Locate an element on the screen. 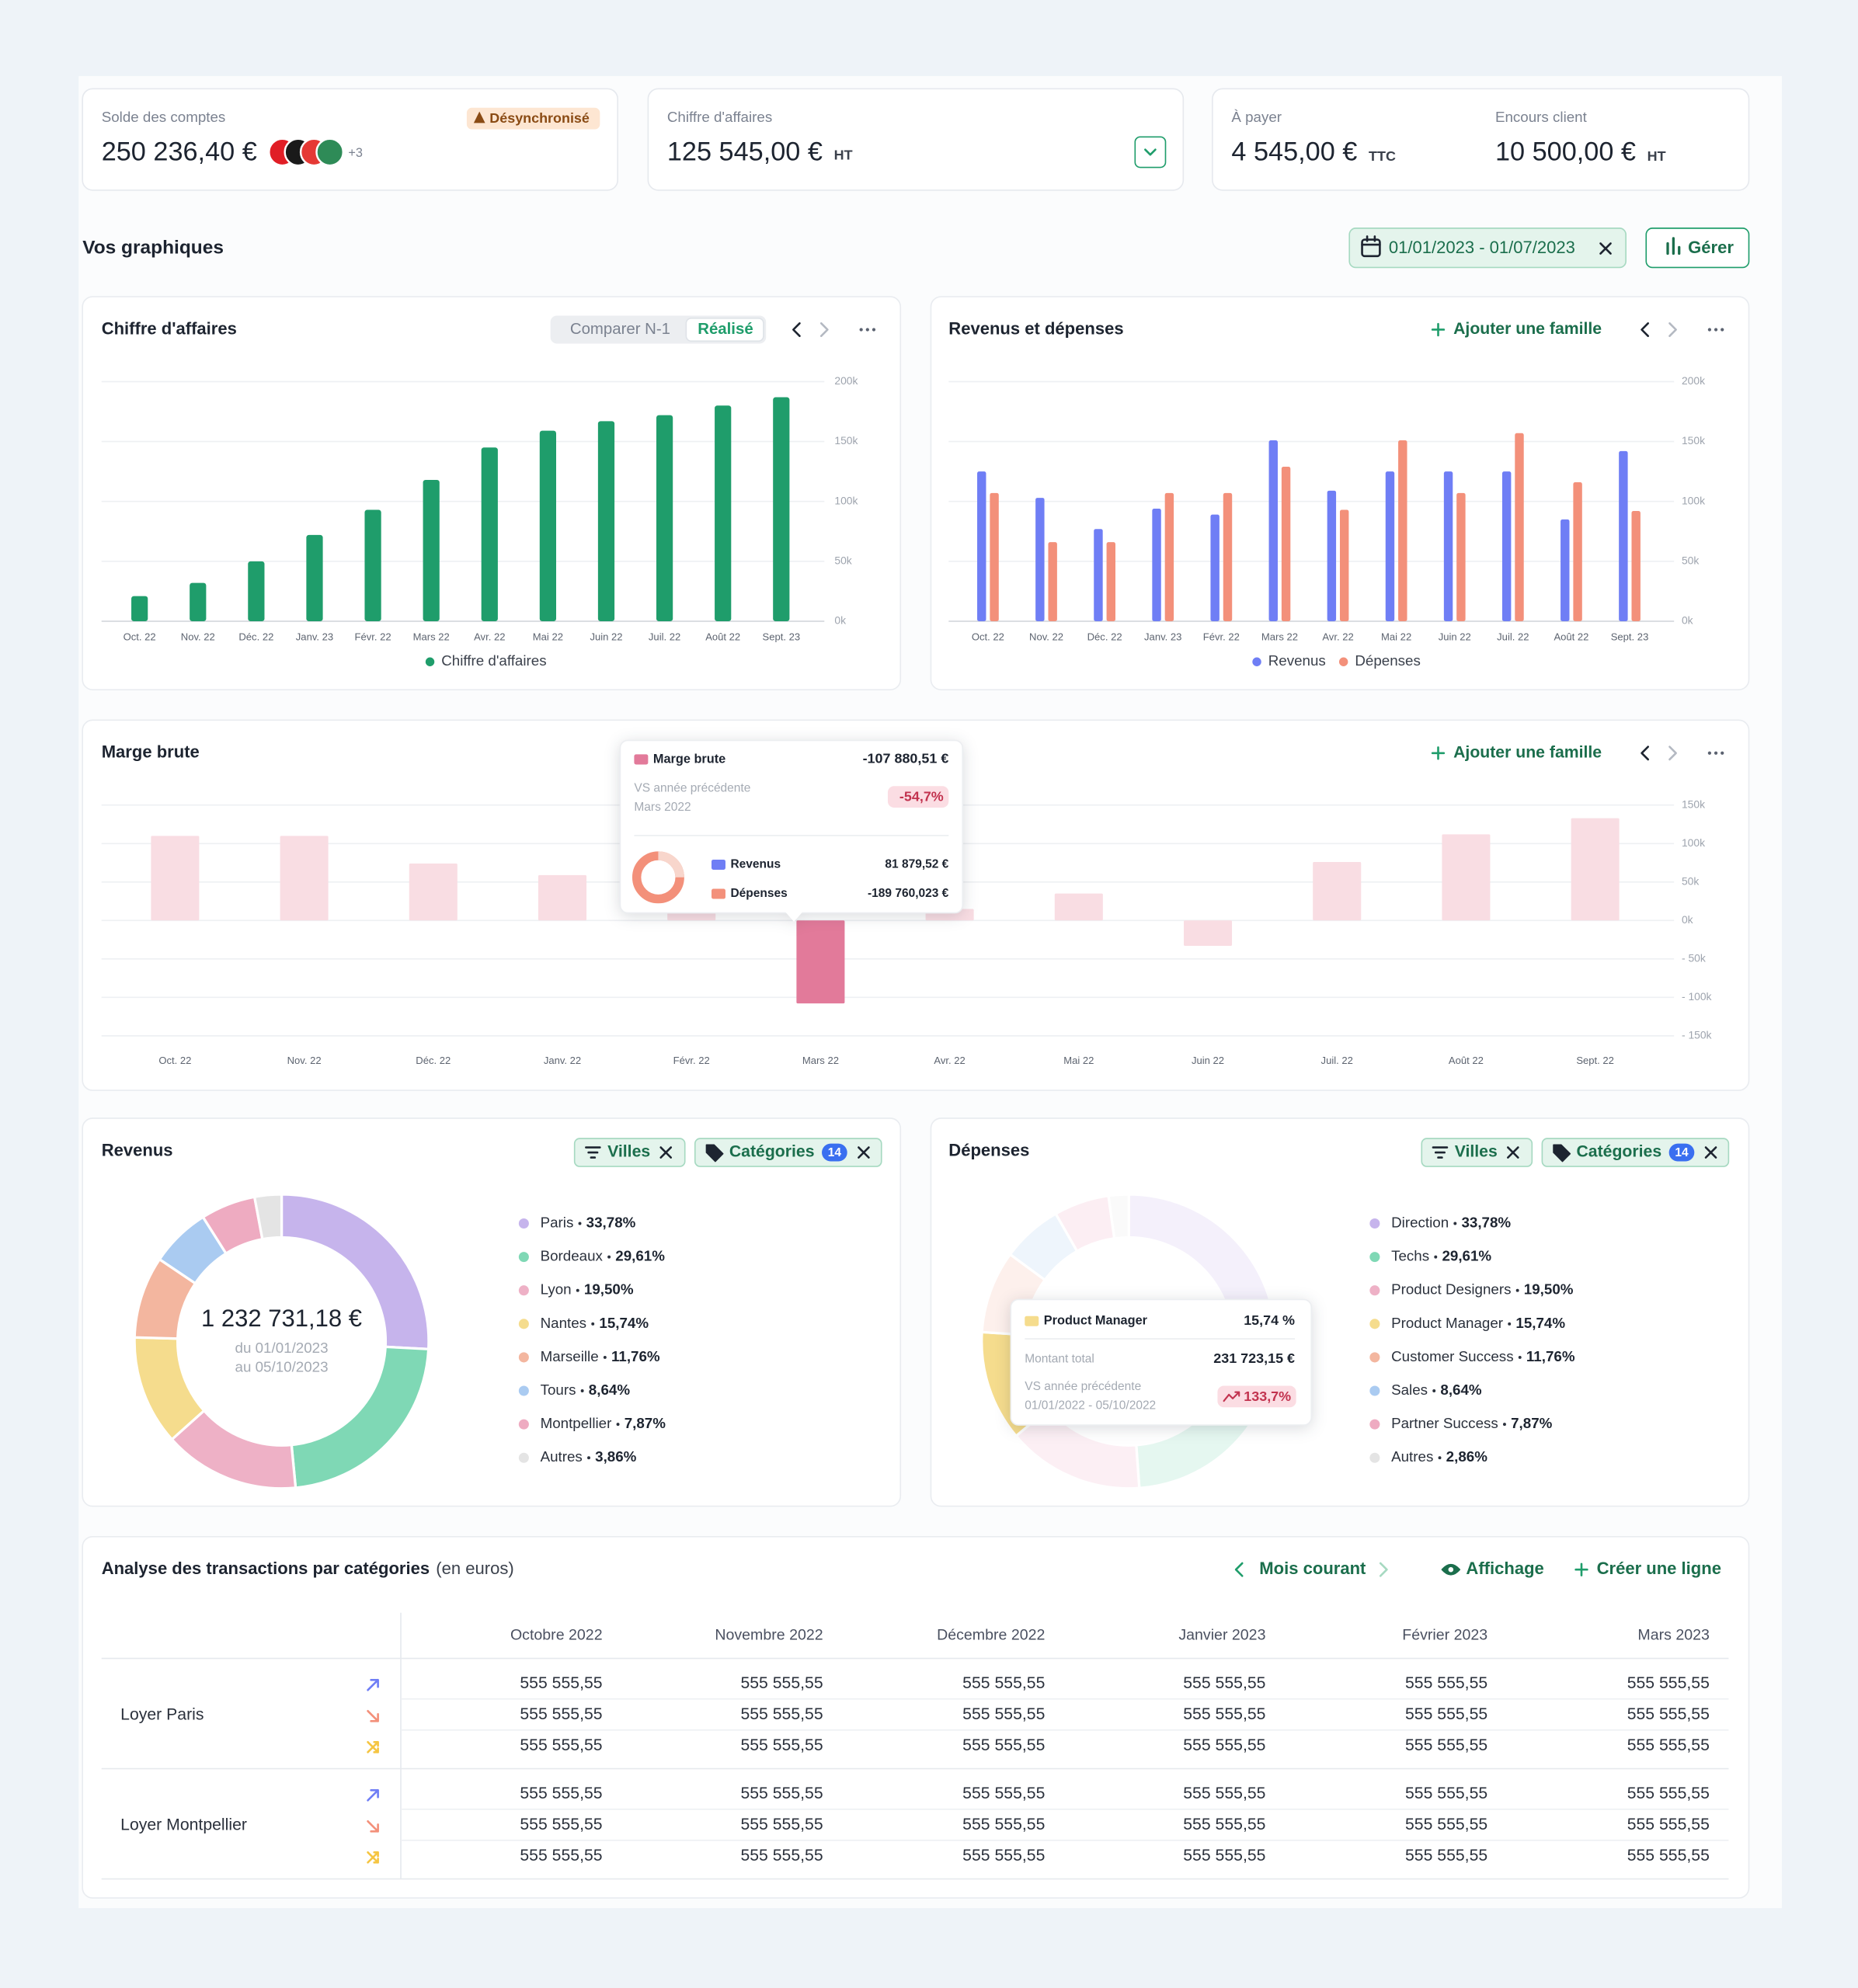 The image size is (1858, 1988). card-unit: HT is located at coordinates (843, 155).